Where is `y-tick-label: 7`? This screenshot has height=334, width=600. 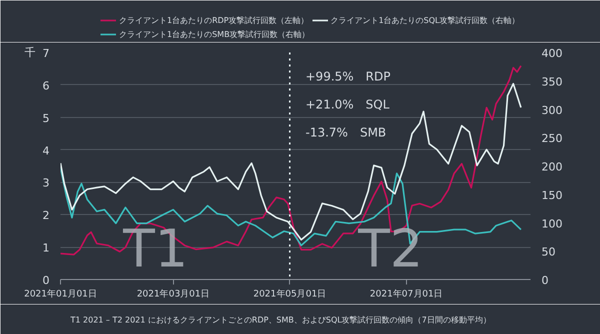 y-tick-label: 7 is located at coordinates (46, 53).